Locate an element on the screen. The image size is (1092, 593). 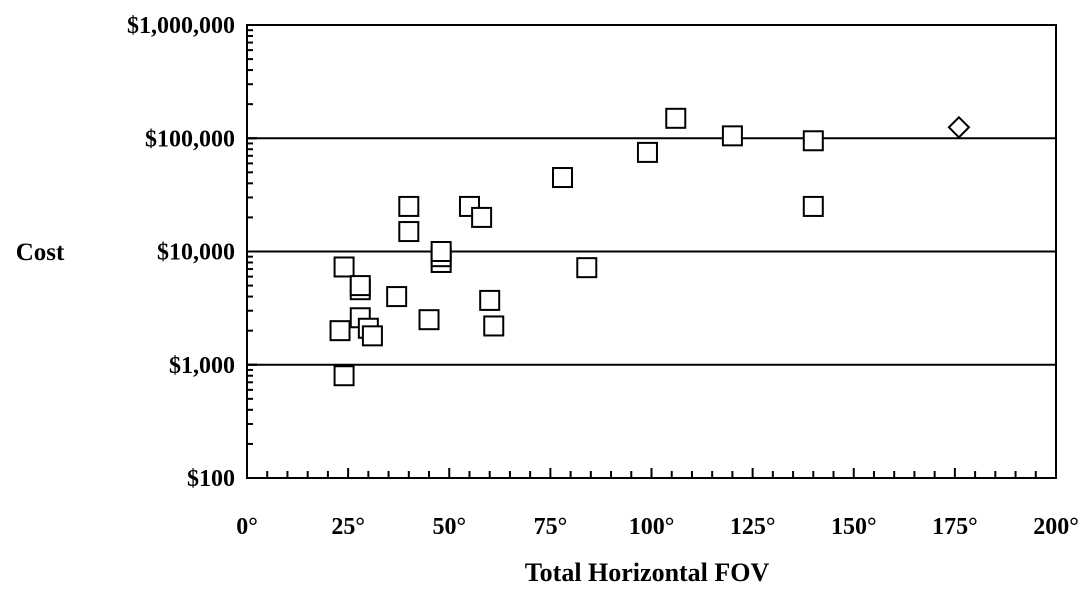
x-tick-label: 150° is located at coordinates (854, 527).